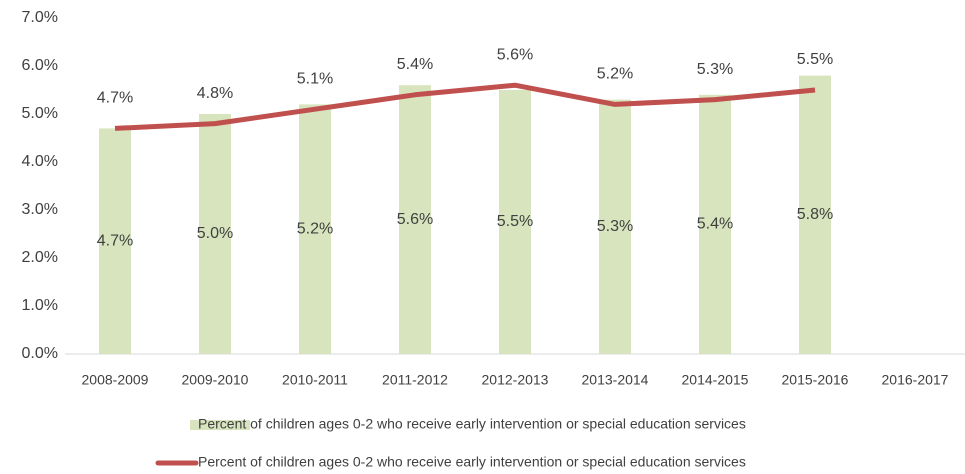 Image resolution: width=965 pixels, height=474 pixels. I want to click on bar-value-label: 5.8%, so click(815, 214).